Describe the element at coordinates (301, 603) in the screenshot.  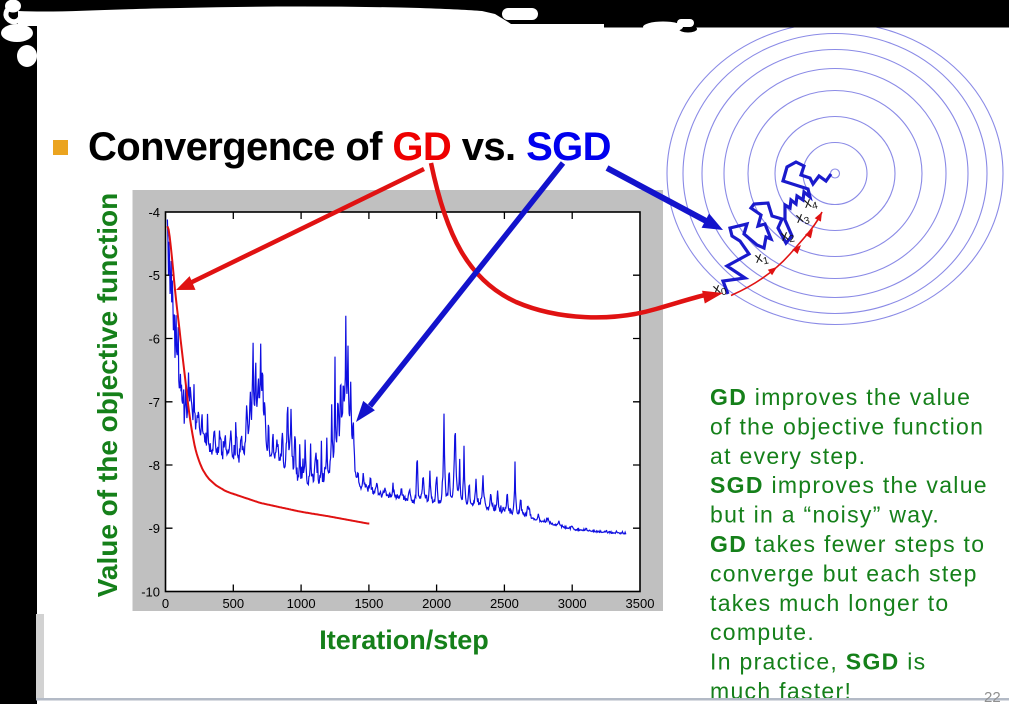
I see `svg-text: 1000` at that location.